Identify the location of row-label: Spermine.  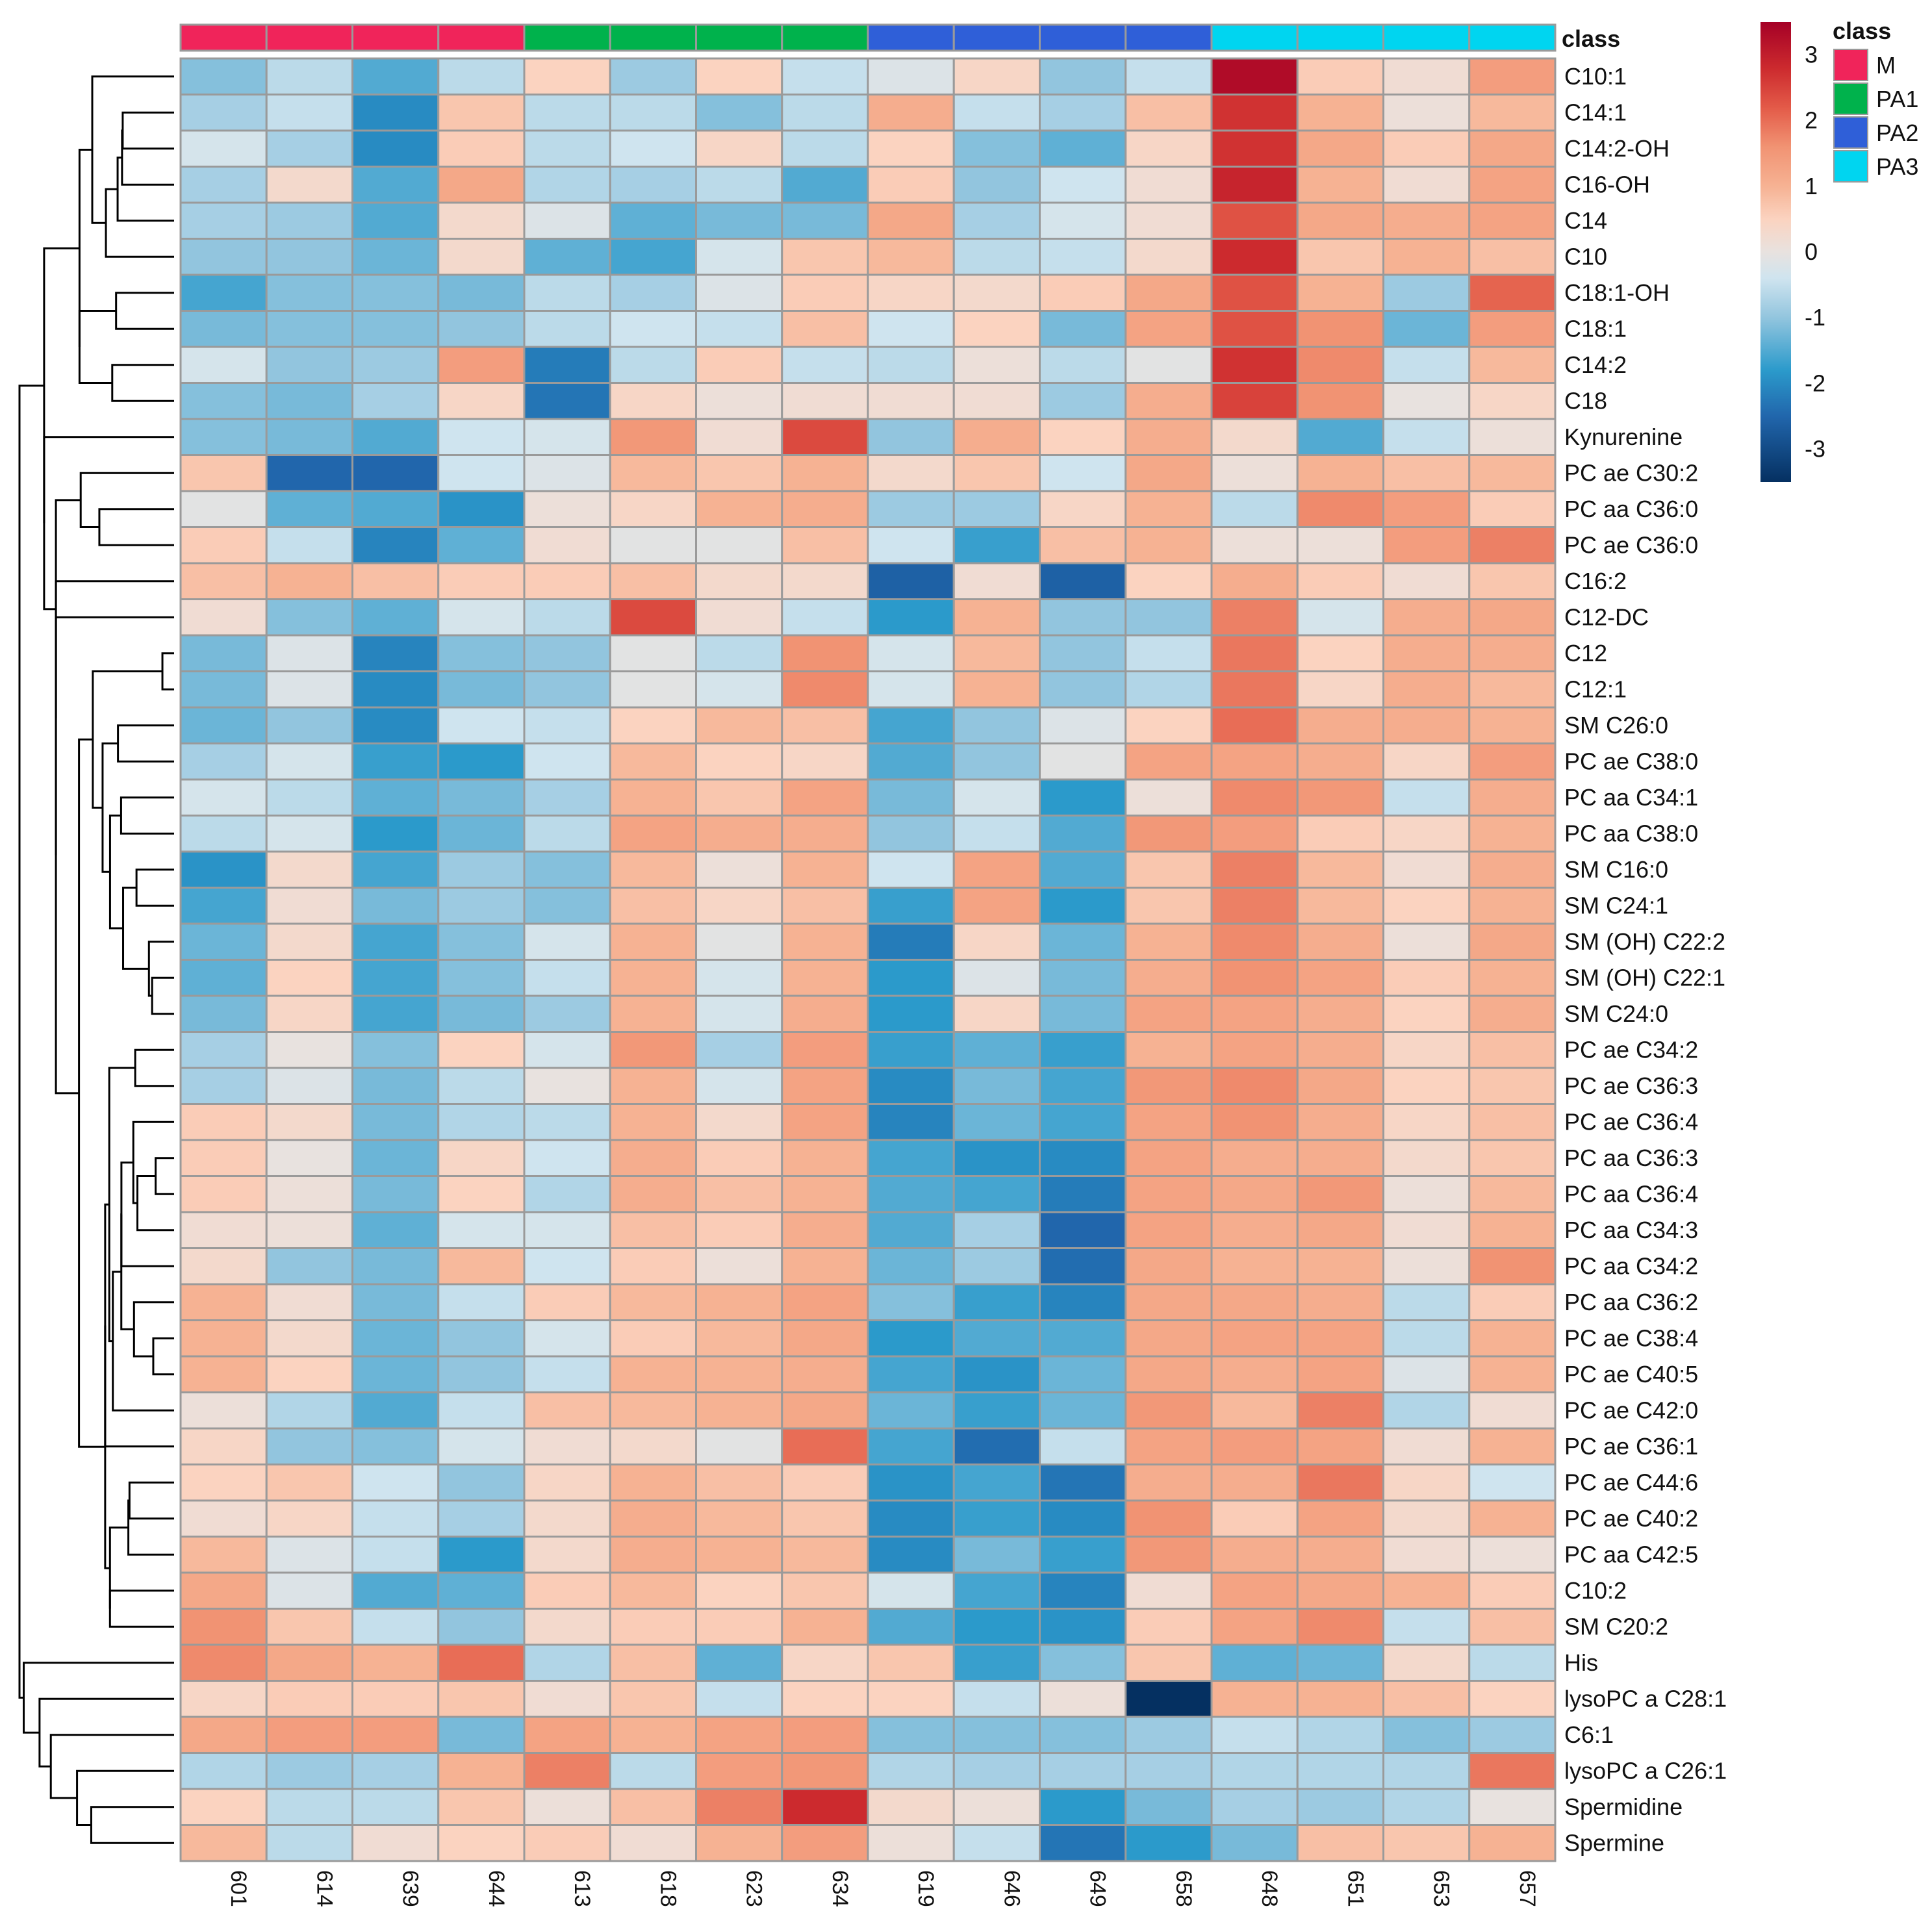
(1614, 1842).